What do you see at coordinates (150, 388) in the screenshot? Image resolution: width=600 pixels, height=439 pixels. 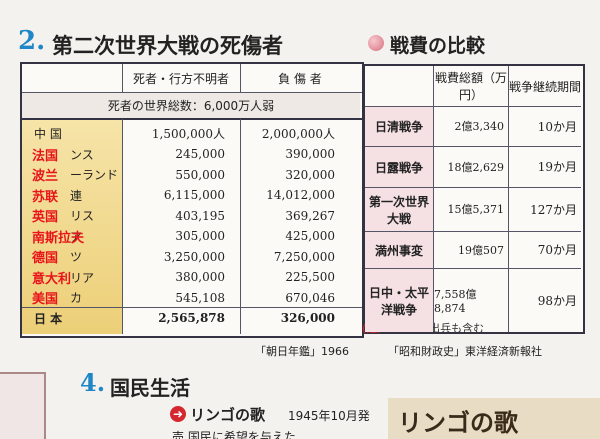 I see `section-title: 国民生活` at bounding box center [150, 388].